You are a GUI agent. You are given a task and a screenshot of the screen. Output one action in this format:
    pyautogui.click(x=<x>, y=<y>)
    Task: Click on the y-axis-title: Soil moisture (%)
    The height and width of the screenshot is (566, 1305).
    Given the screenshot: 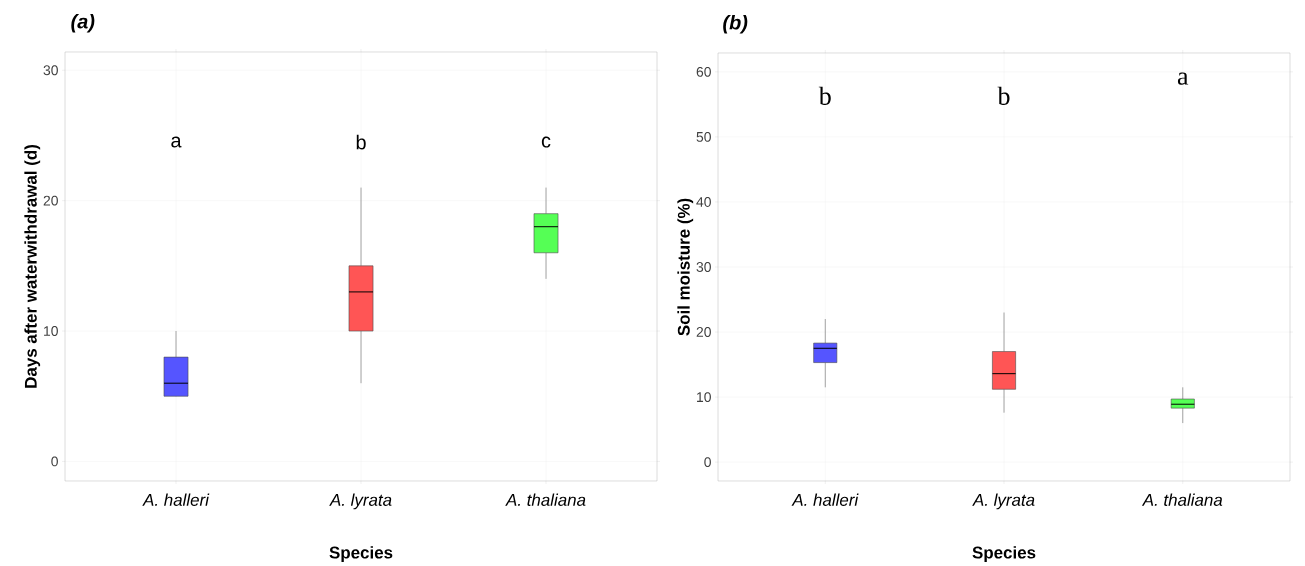 What is the action you would take?
    pyautogui.click(x=685, y=267)
    